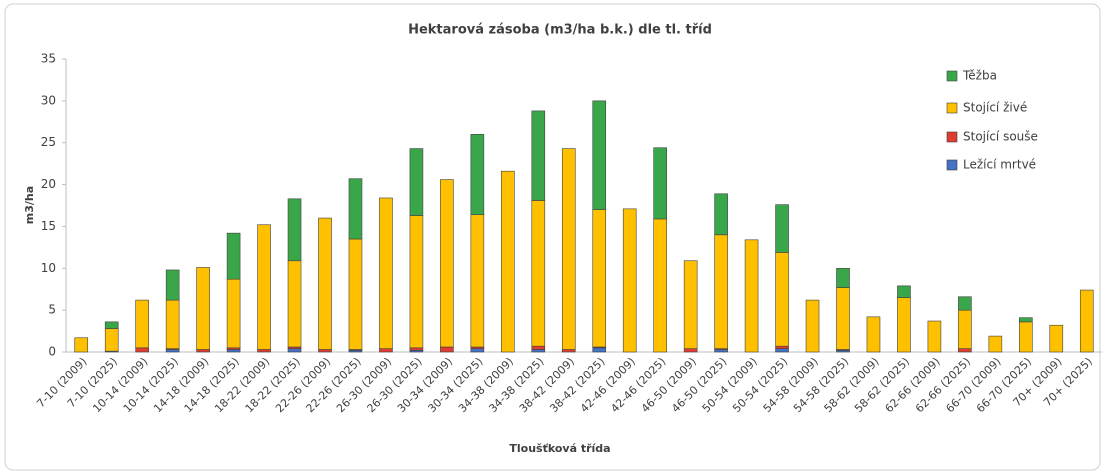  What do you see at coordinates (999, 165) in the screenshot?
I see `legend-label: Ležící mrtvé` at bounding box center [999, 165].